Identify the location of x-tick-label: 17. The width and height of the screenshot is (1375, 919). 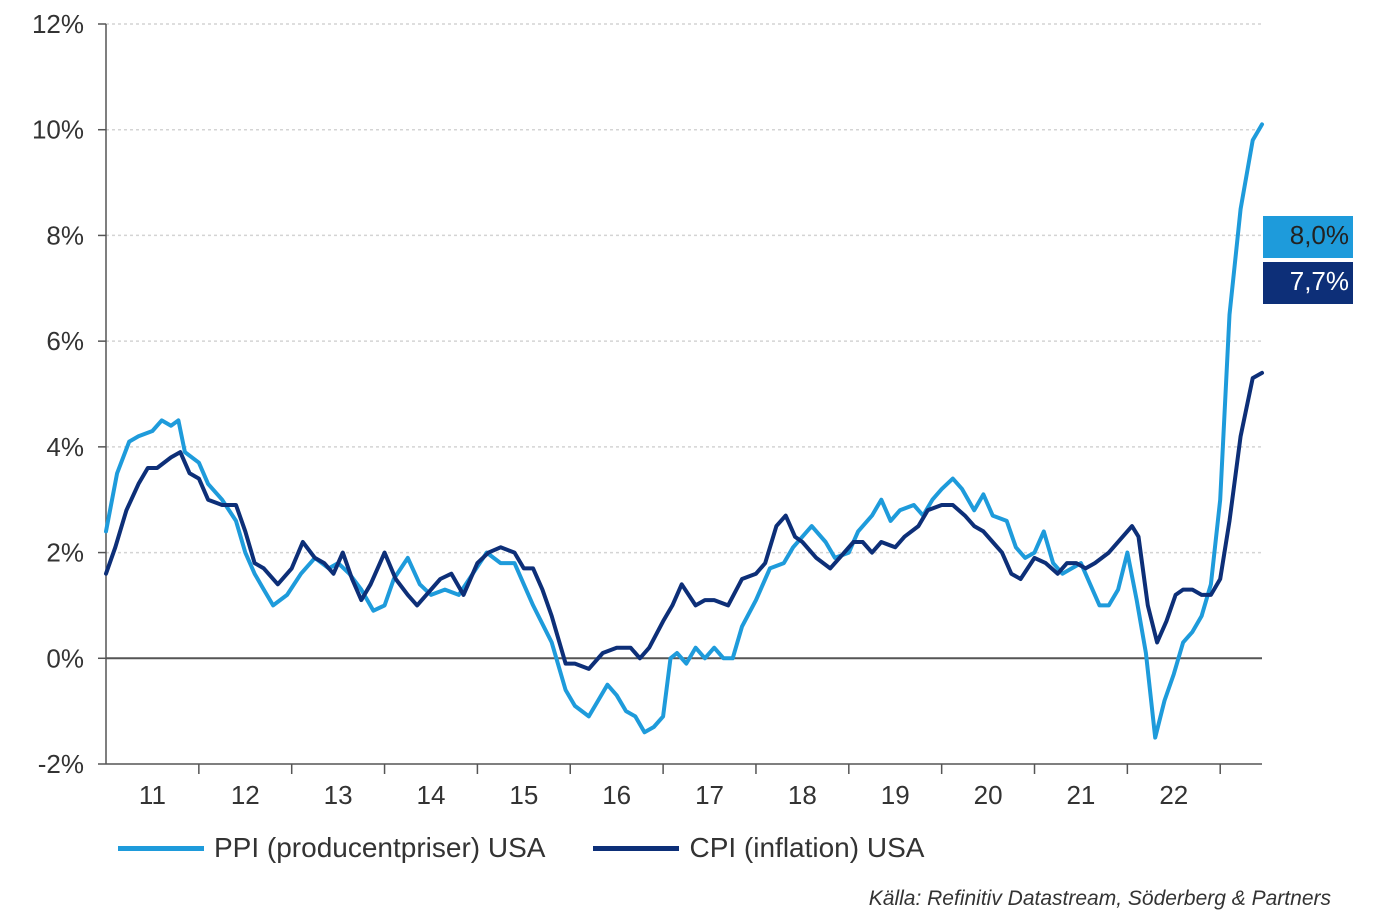
(709, 795).